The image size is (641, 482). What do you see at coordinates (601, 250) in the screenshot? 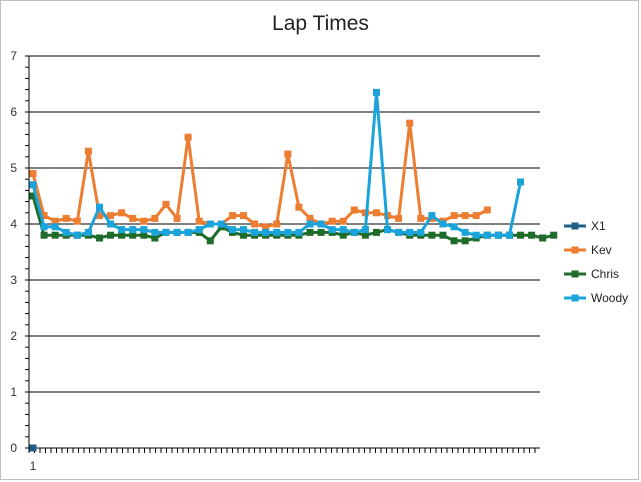
I see `legend-label-kev: Kev` at bounding box center [601, 250].